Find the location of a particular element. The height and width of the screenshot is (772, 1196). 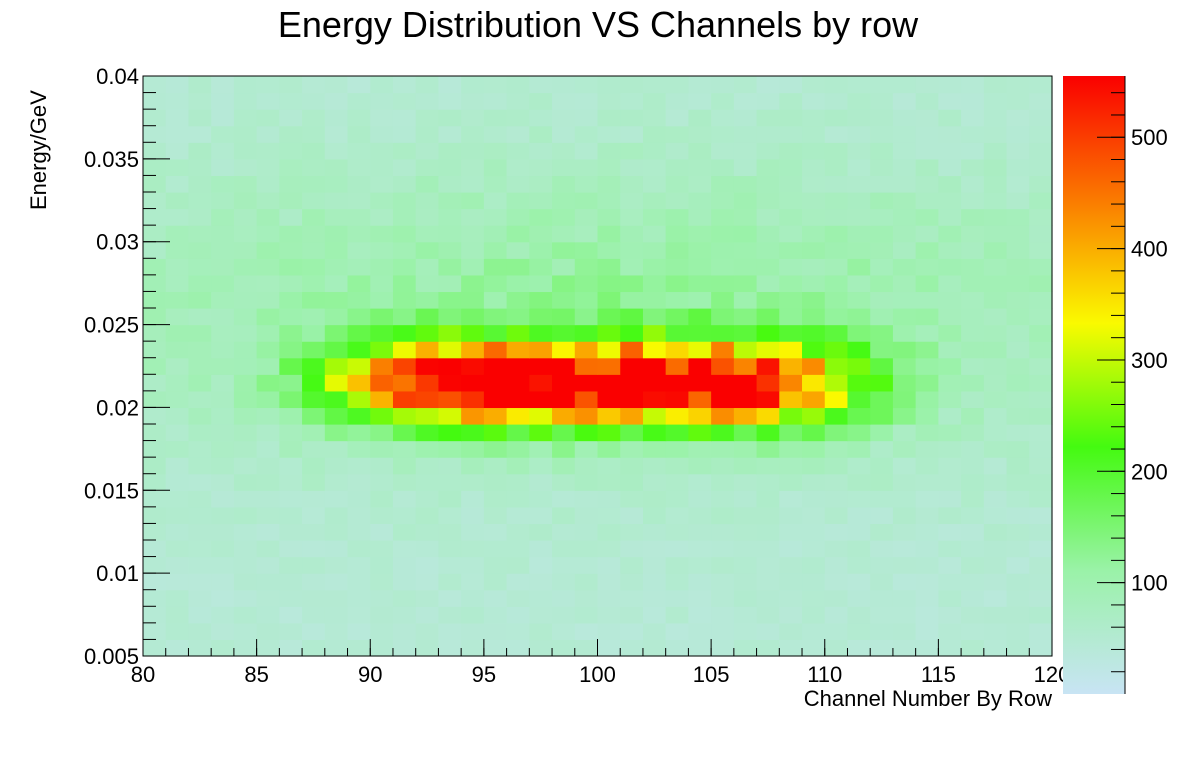

y-tick-label: 0.005 is located at coordinates (111, 656).